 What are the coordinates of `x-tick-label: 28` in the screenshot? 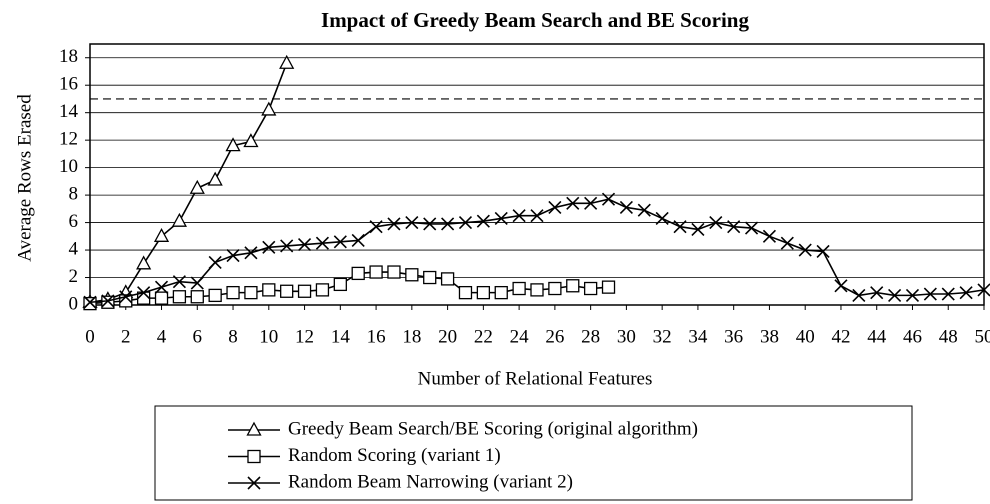 It's located at (590, 336).